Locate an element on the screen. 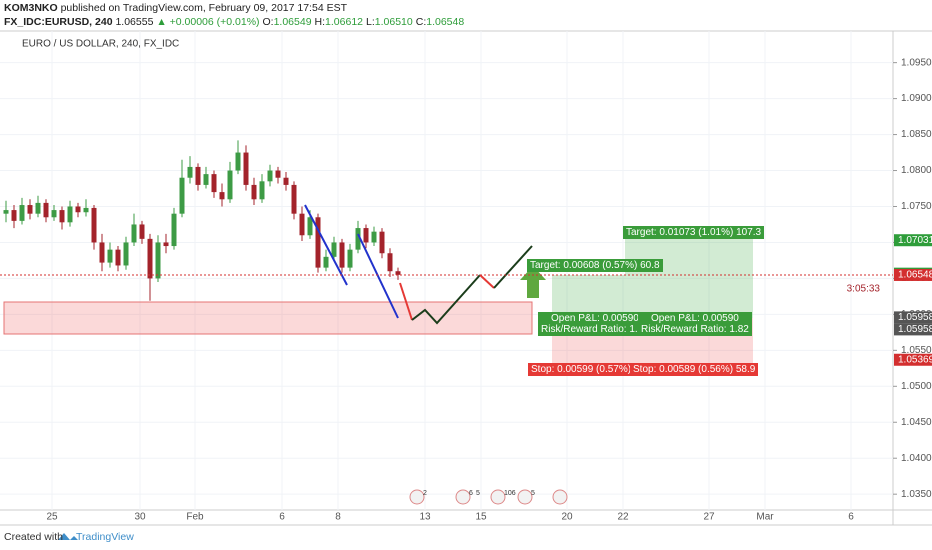 The image size is (932, 550). ohlc-value: 1.06510 is located at coordinates (393, 22).